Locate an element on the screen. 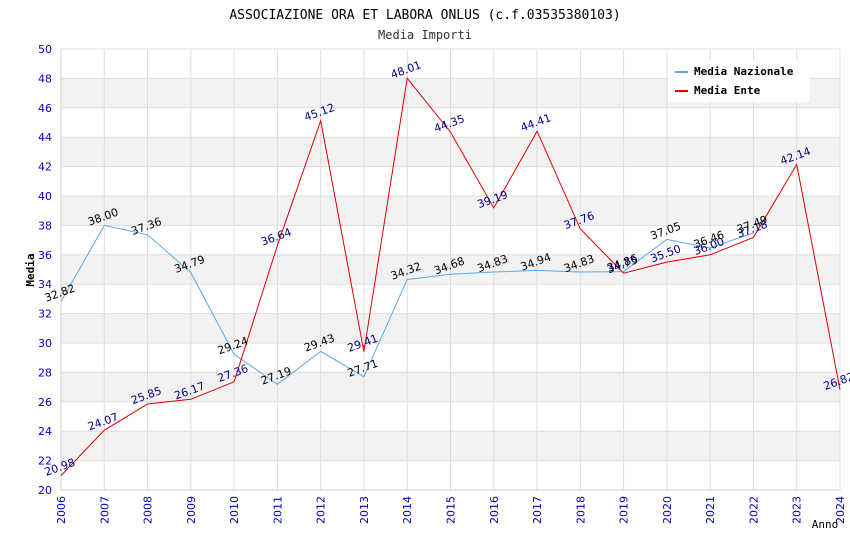 This screenshot has height=550, width=850. x-tick-label: 2019 is located at coordinates (624, 510).